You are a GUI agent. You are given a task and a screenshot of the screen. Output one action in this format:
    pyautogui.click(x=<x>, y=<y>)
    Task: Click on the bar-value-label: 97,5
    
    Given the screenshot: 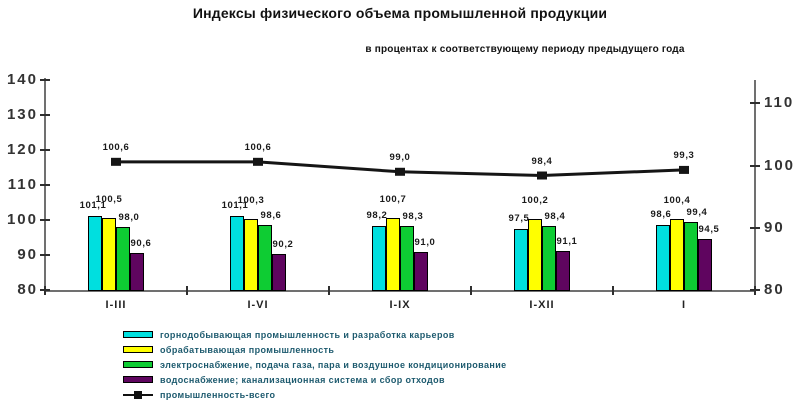 What is the action you would take?
    pyautogui.click(x=519, y=218)
    